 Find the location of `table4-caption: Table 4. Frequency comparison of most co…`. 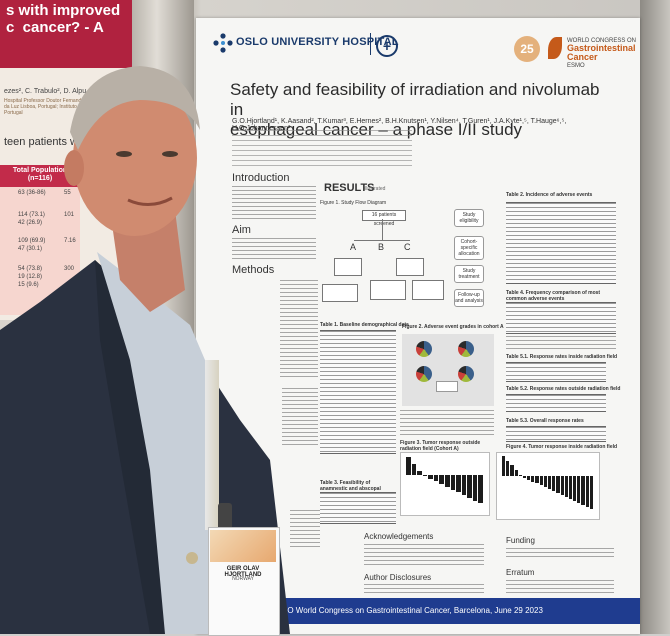

table4-caption: Table 4. Frequency comparison of most co… is located at coordinates (553, 296).